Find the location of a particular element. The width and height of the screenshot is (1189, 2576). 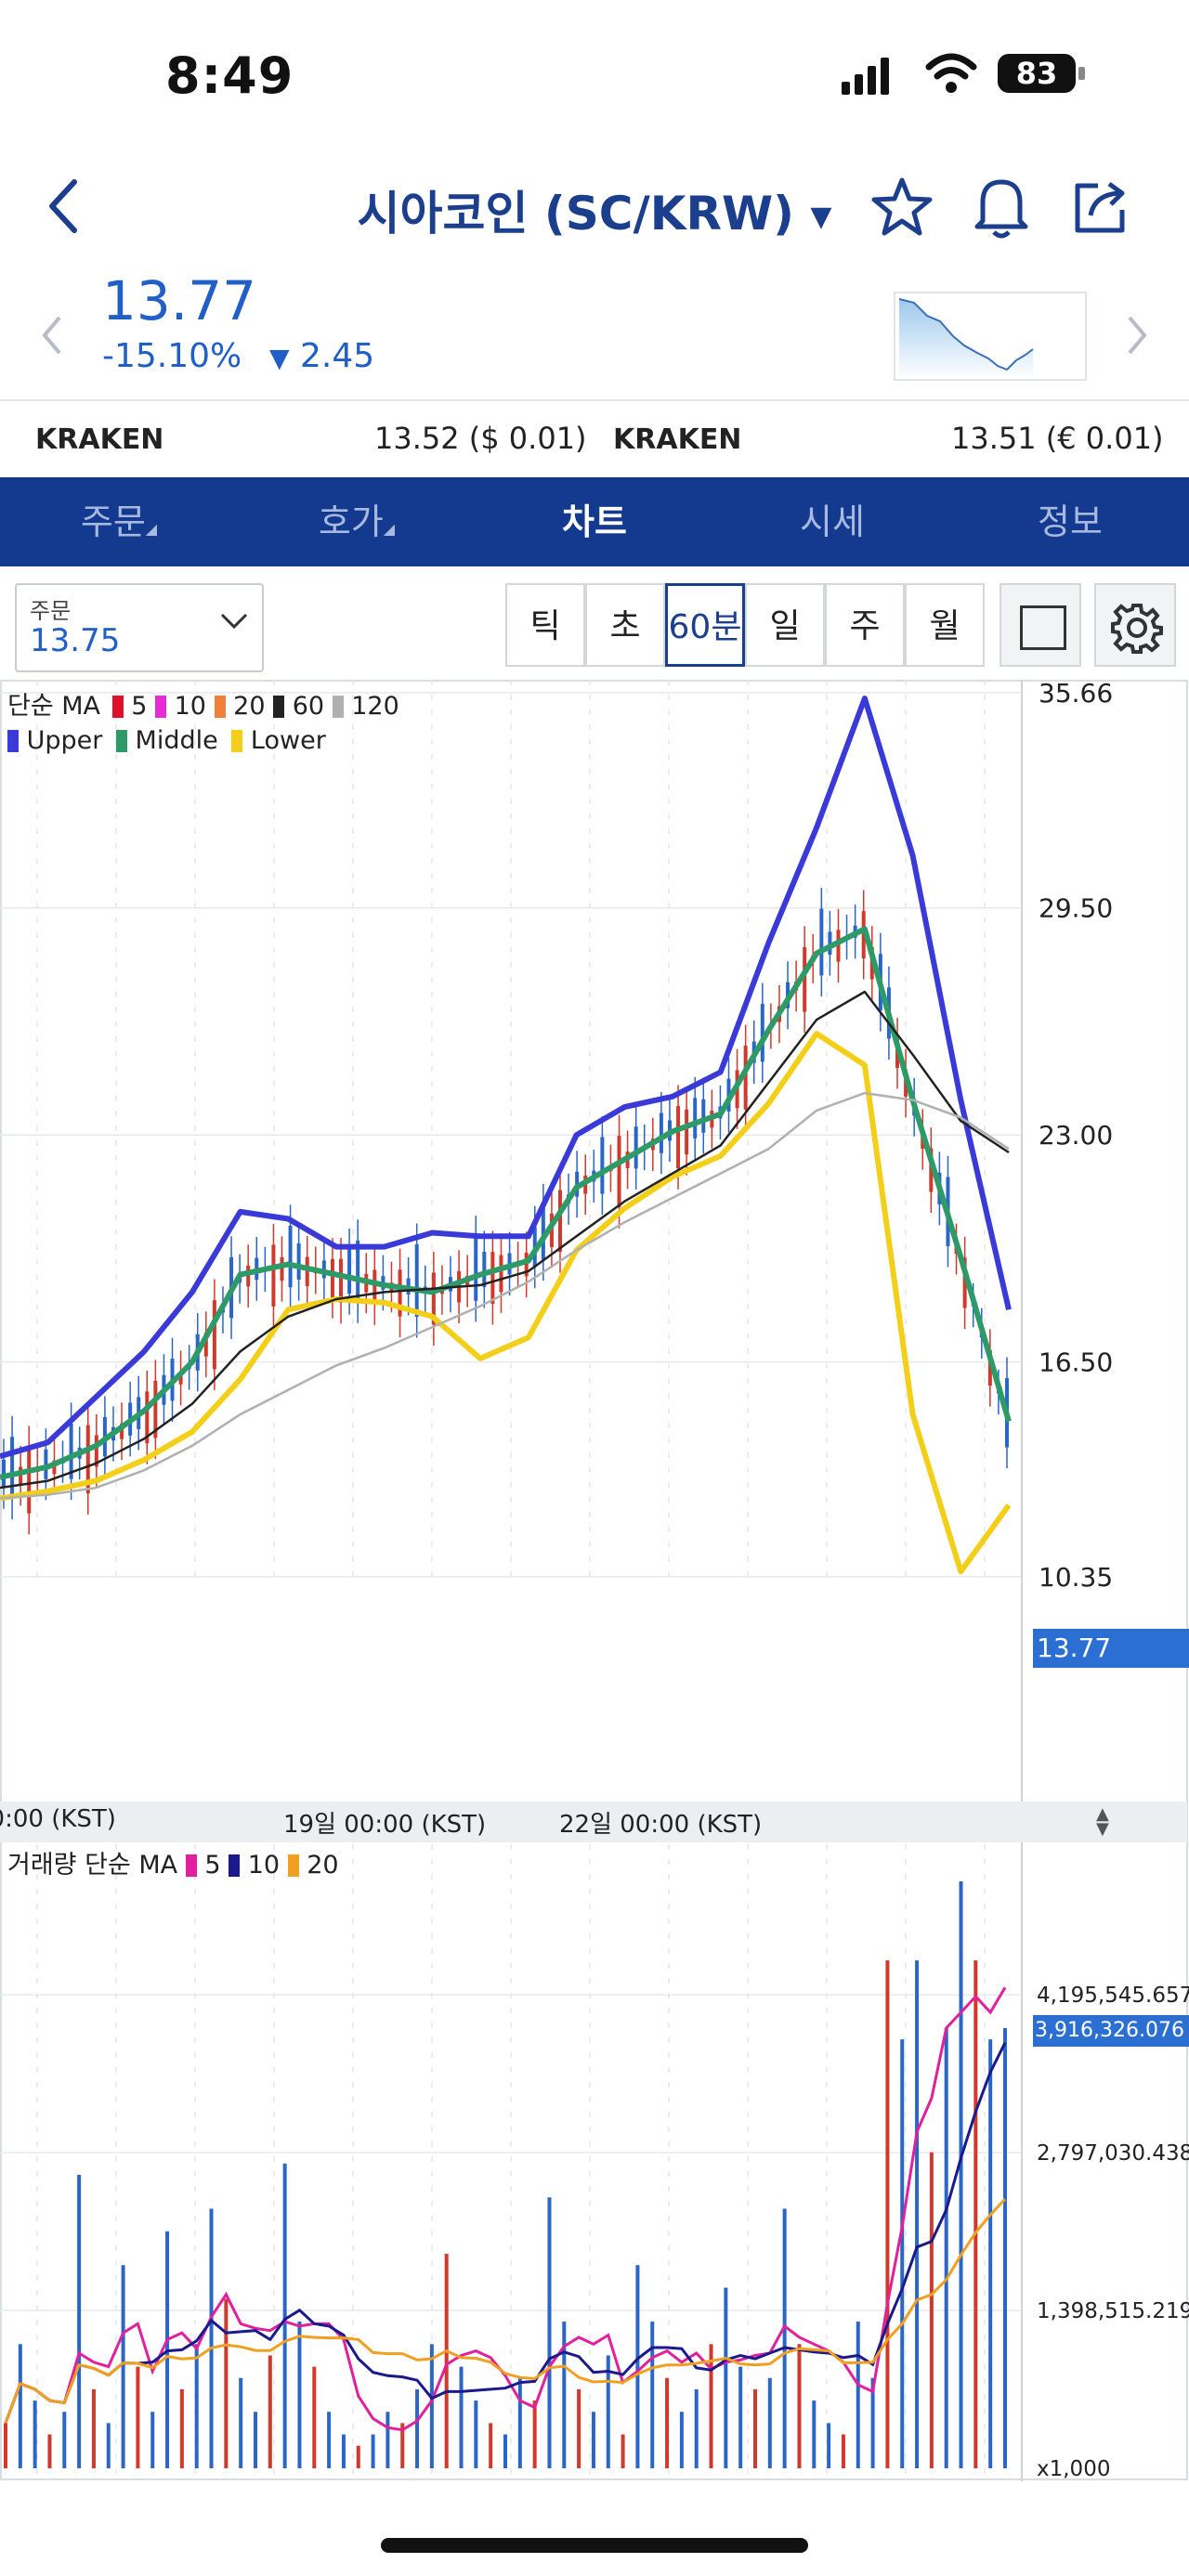

tab-bar: 주문◢ 호가◢ 차트 시세 정보 is located at coordinates (594, 521).